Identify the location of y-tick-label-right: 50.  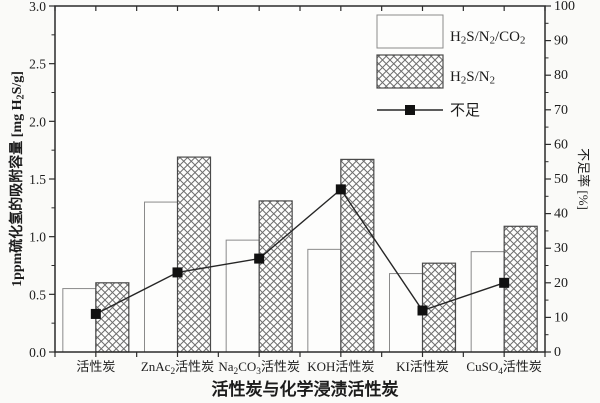
(561, 179).